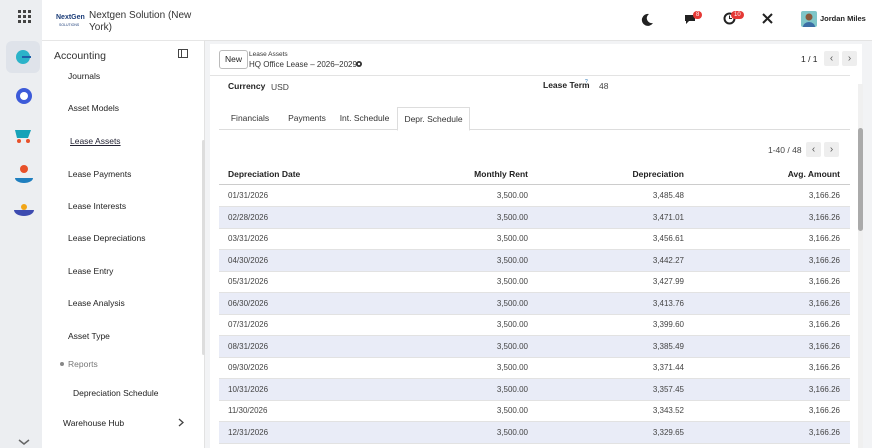 This screenshot has height=448, width=872. I want to click on section-title: Accounting, so click(80, 56).